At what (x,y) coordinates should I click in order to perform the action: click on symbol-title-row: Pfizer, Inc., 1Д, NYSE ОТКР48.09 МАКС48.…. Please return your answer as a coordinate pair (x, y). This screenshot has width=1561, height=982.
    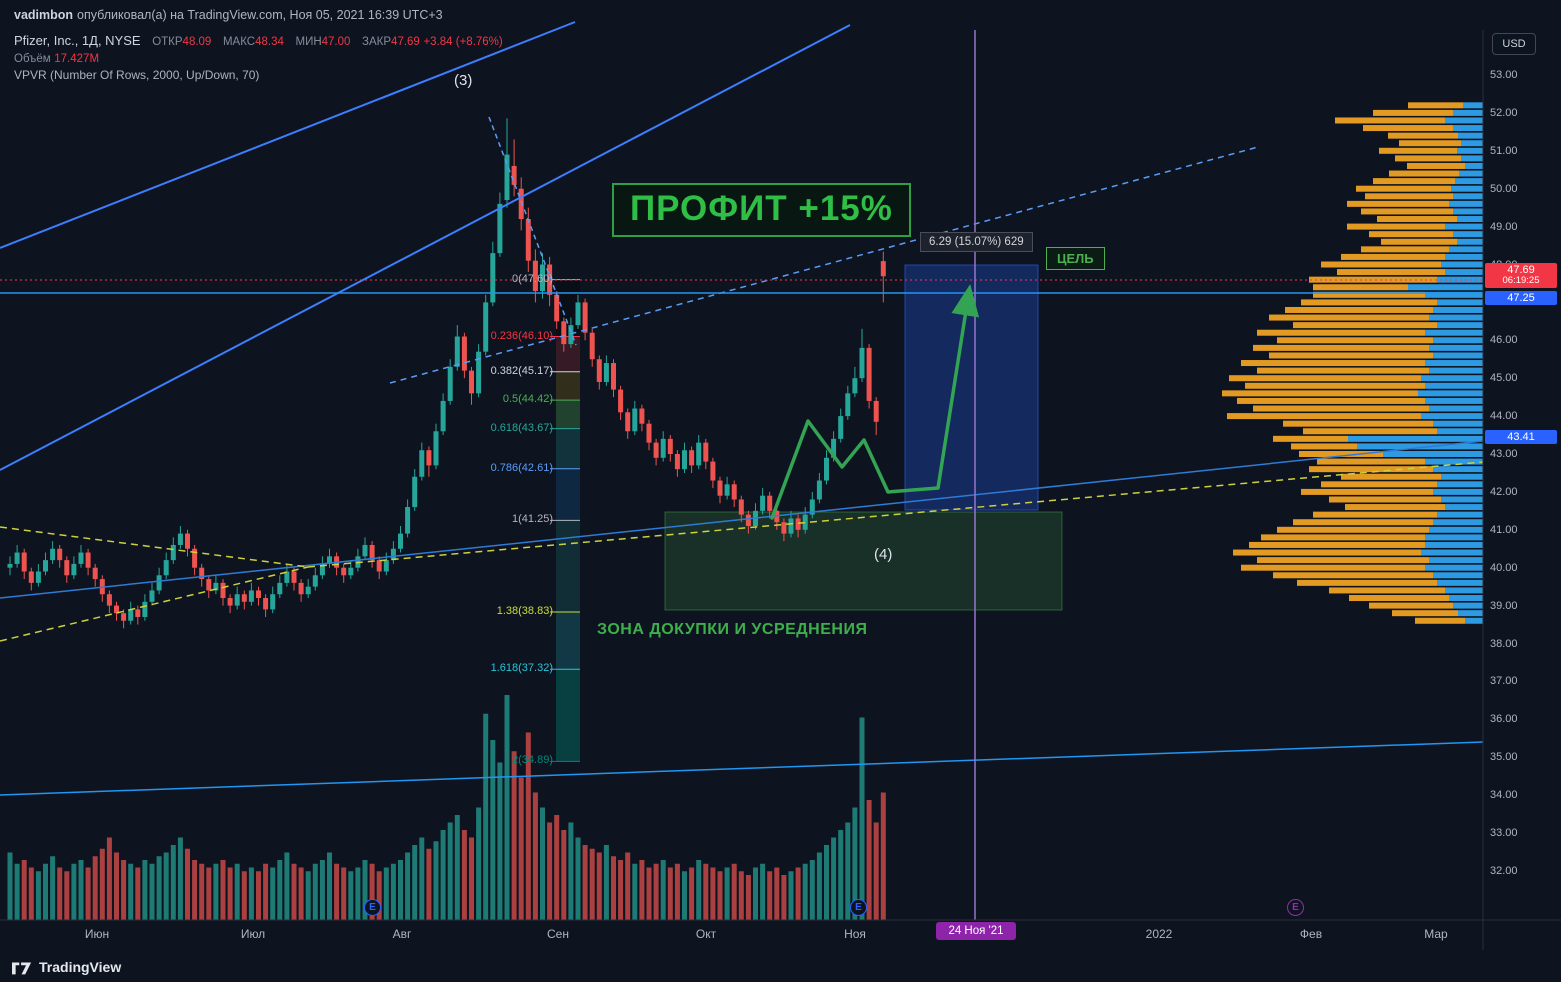
    Looking at the image, I should click on (258, 40).